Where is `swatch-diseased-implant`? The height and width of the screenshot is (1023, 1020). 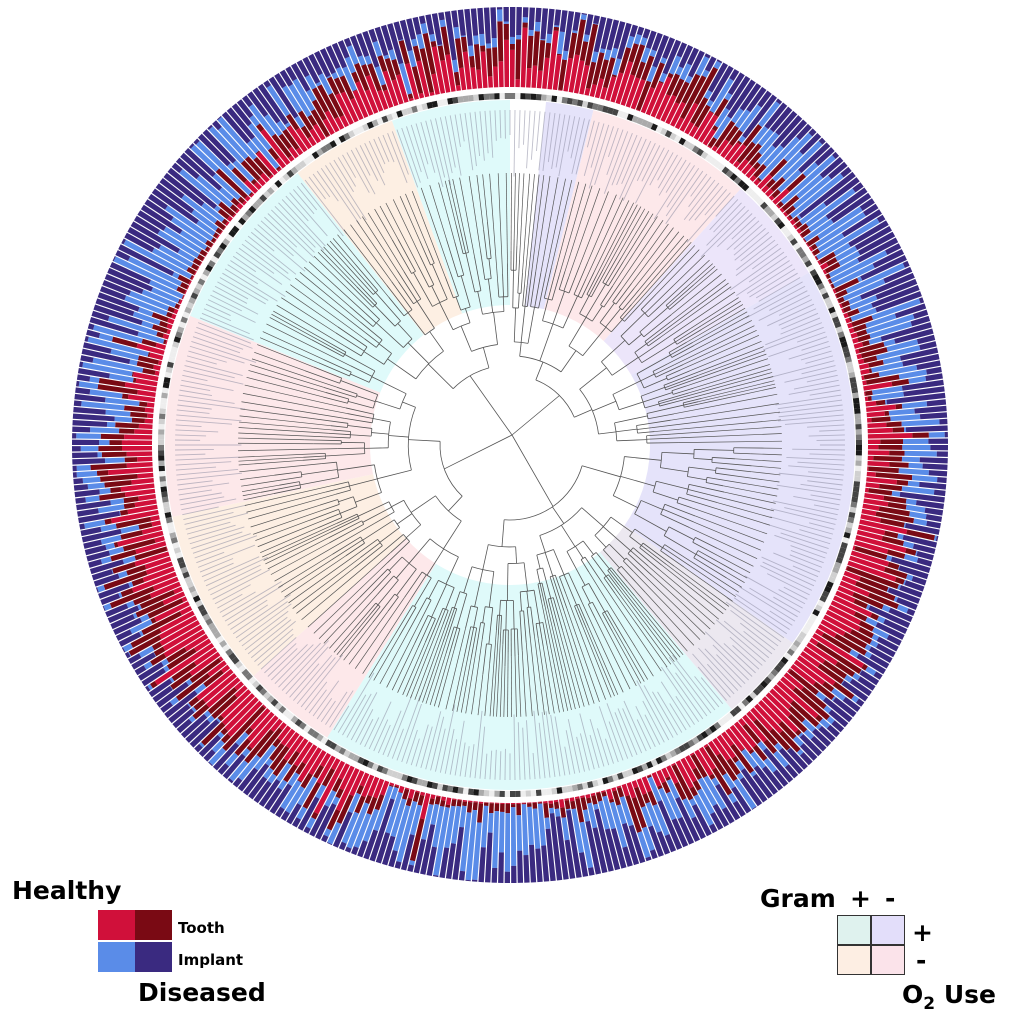
swatch-diseased-implant is located at coordinates (153, 957).